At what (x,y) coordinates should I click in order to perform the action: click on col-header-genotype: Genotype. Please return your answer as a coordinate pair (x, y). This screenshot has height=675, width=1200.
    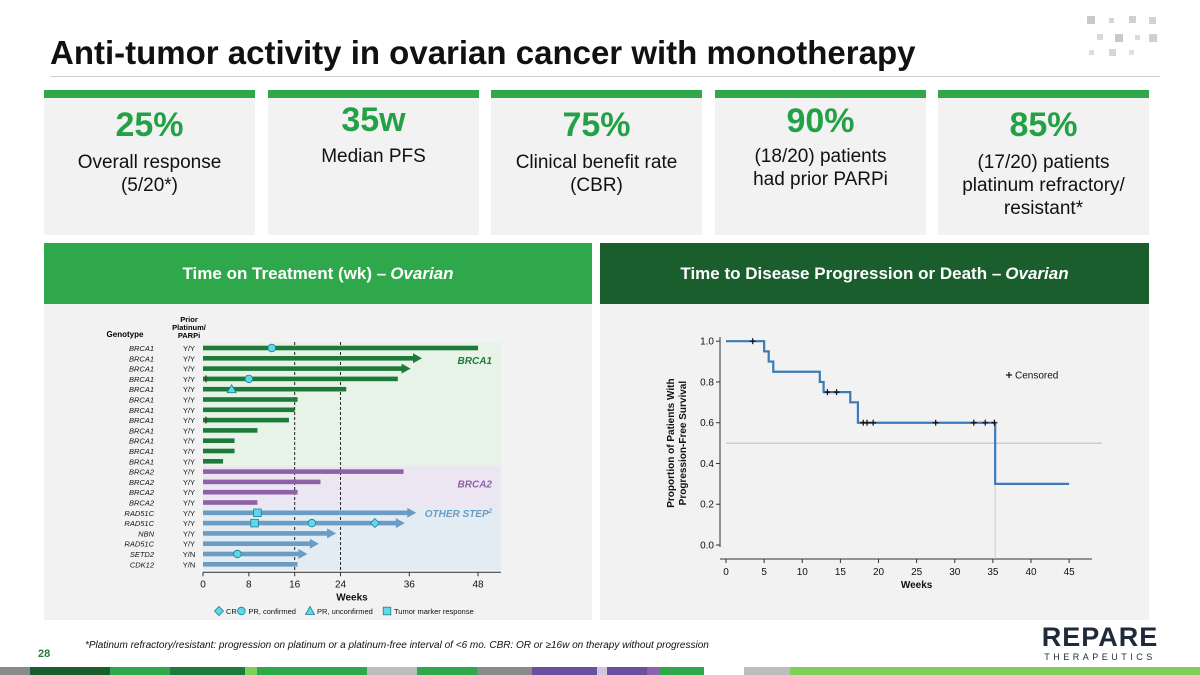
    Looking at the image, I should click on (125, 334).